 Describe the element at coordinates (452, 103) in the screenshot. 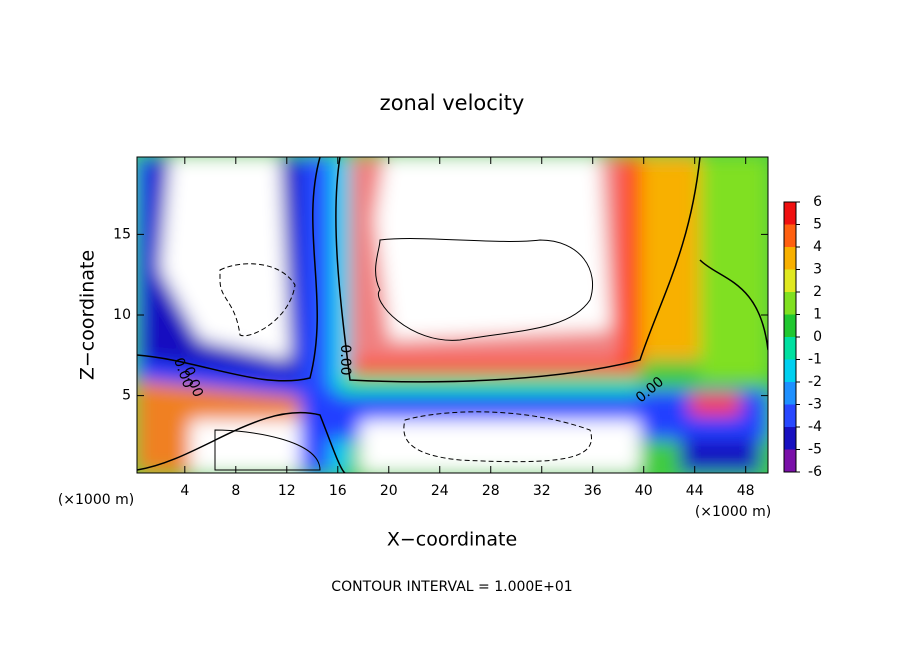

I see `chart-title: zonal velocity` at that location.